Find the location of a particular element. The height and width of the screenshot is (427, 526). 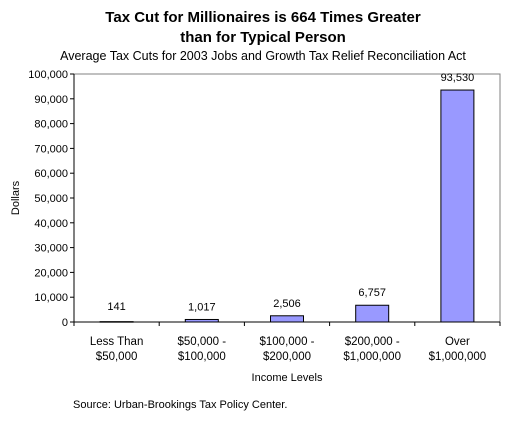

x-tick-label: $50,000 - is located at coordinates (201, 342).